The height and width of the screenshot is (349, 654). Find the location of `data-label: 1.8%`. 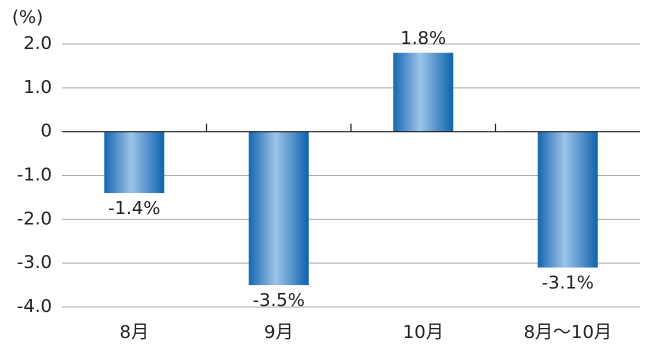

data-label: 1.8% is located at coordinates (423, 38).